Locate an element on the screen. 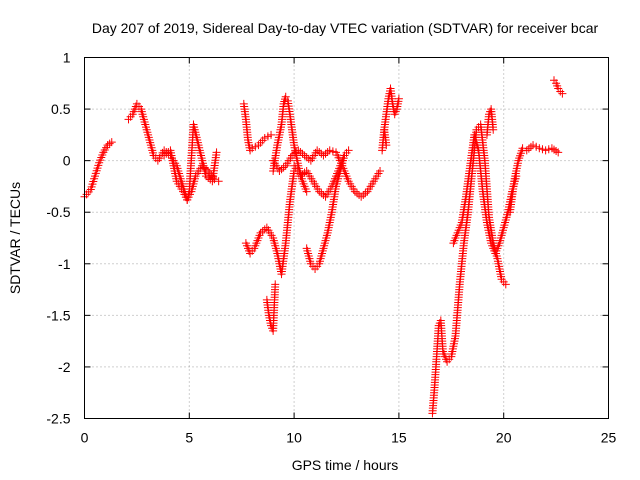  y-tick-label: -1 is located at coordinates (64, 264).